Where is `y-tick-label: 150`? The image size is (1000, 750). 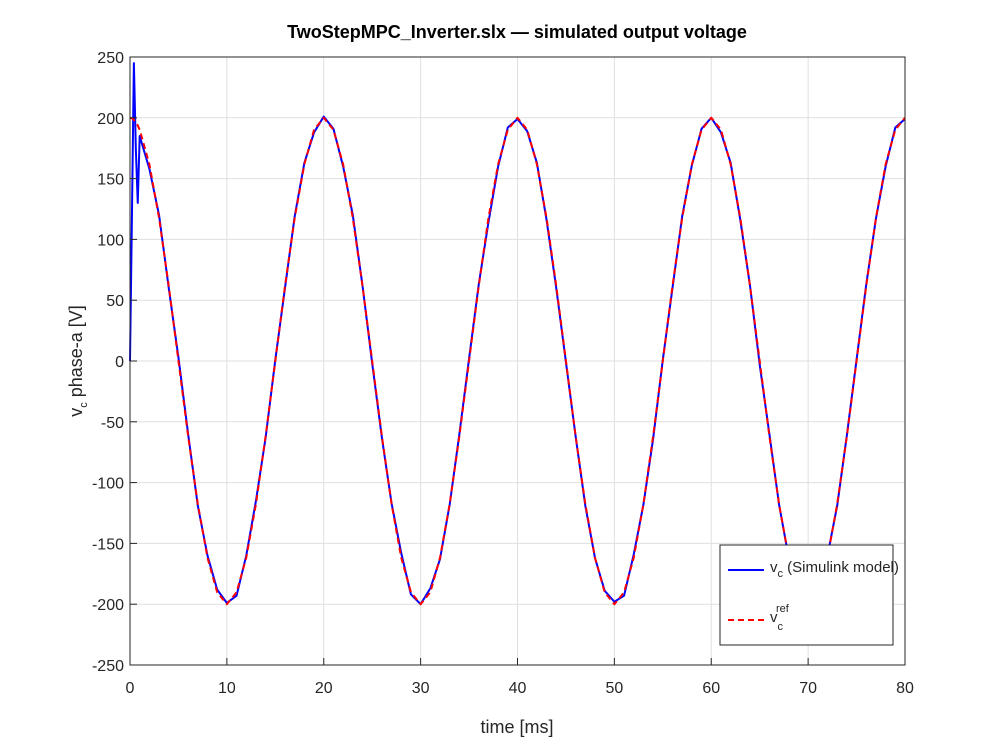 y-tick-label: 150 is located at coordinates (110, 180).